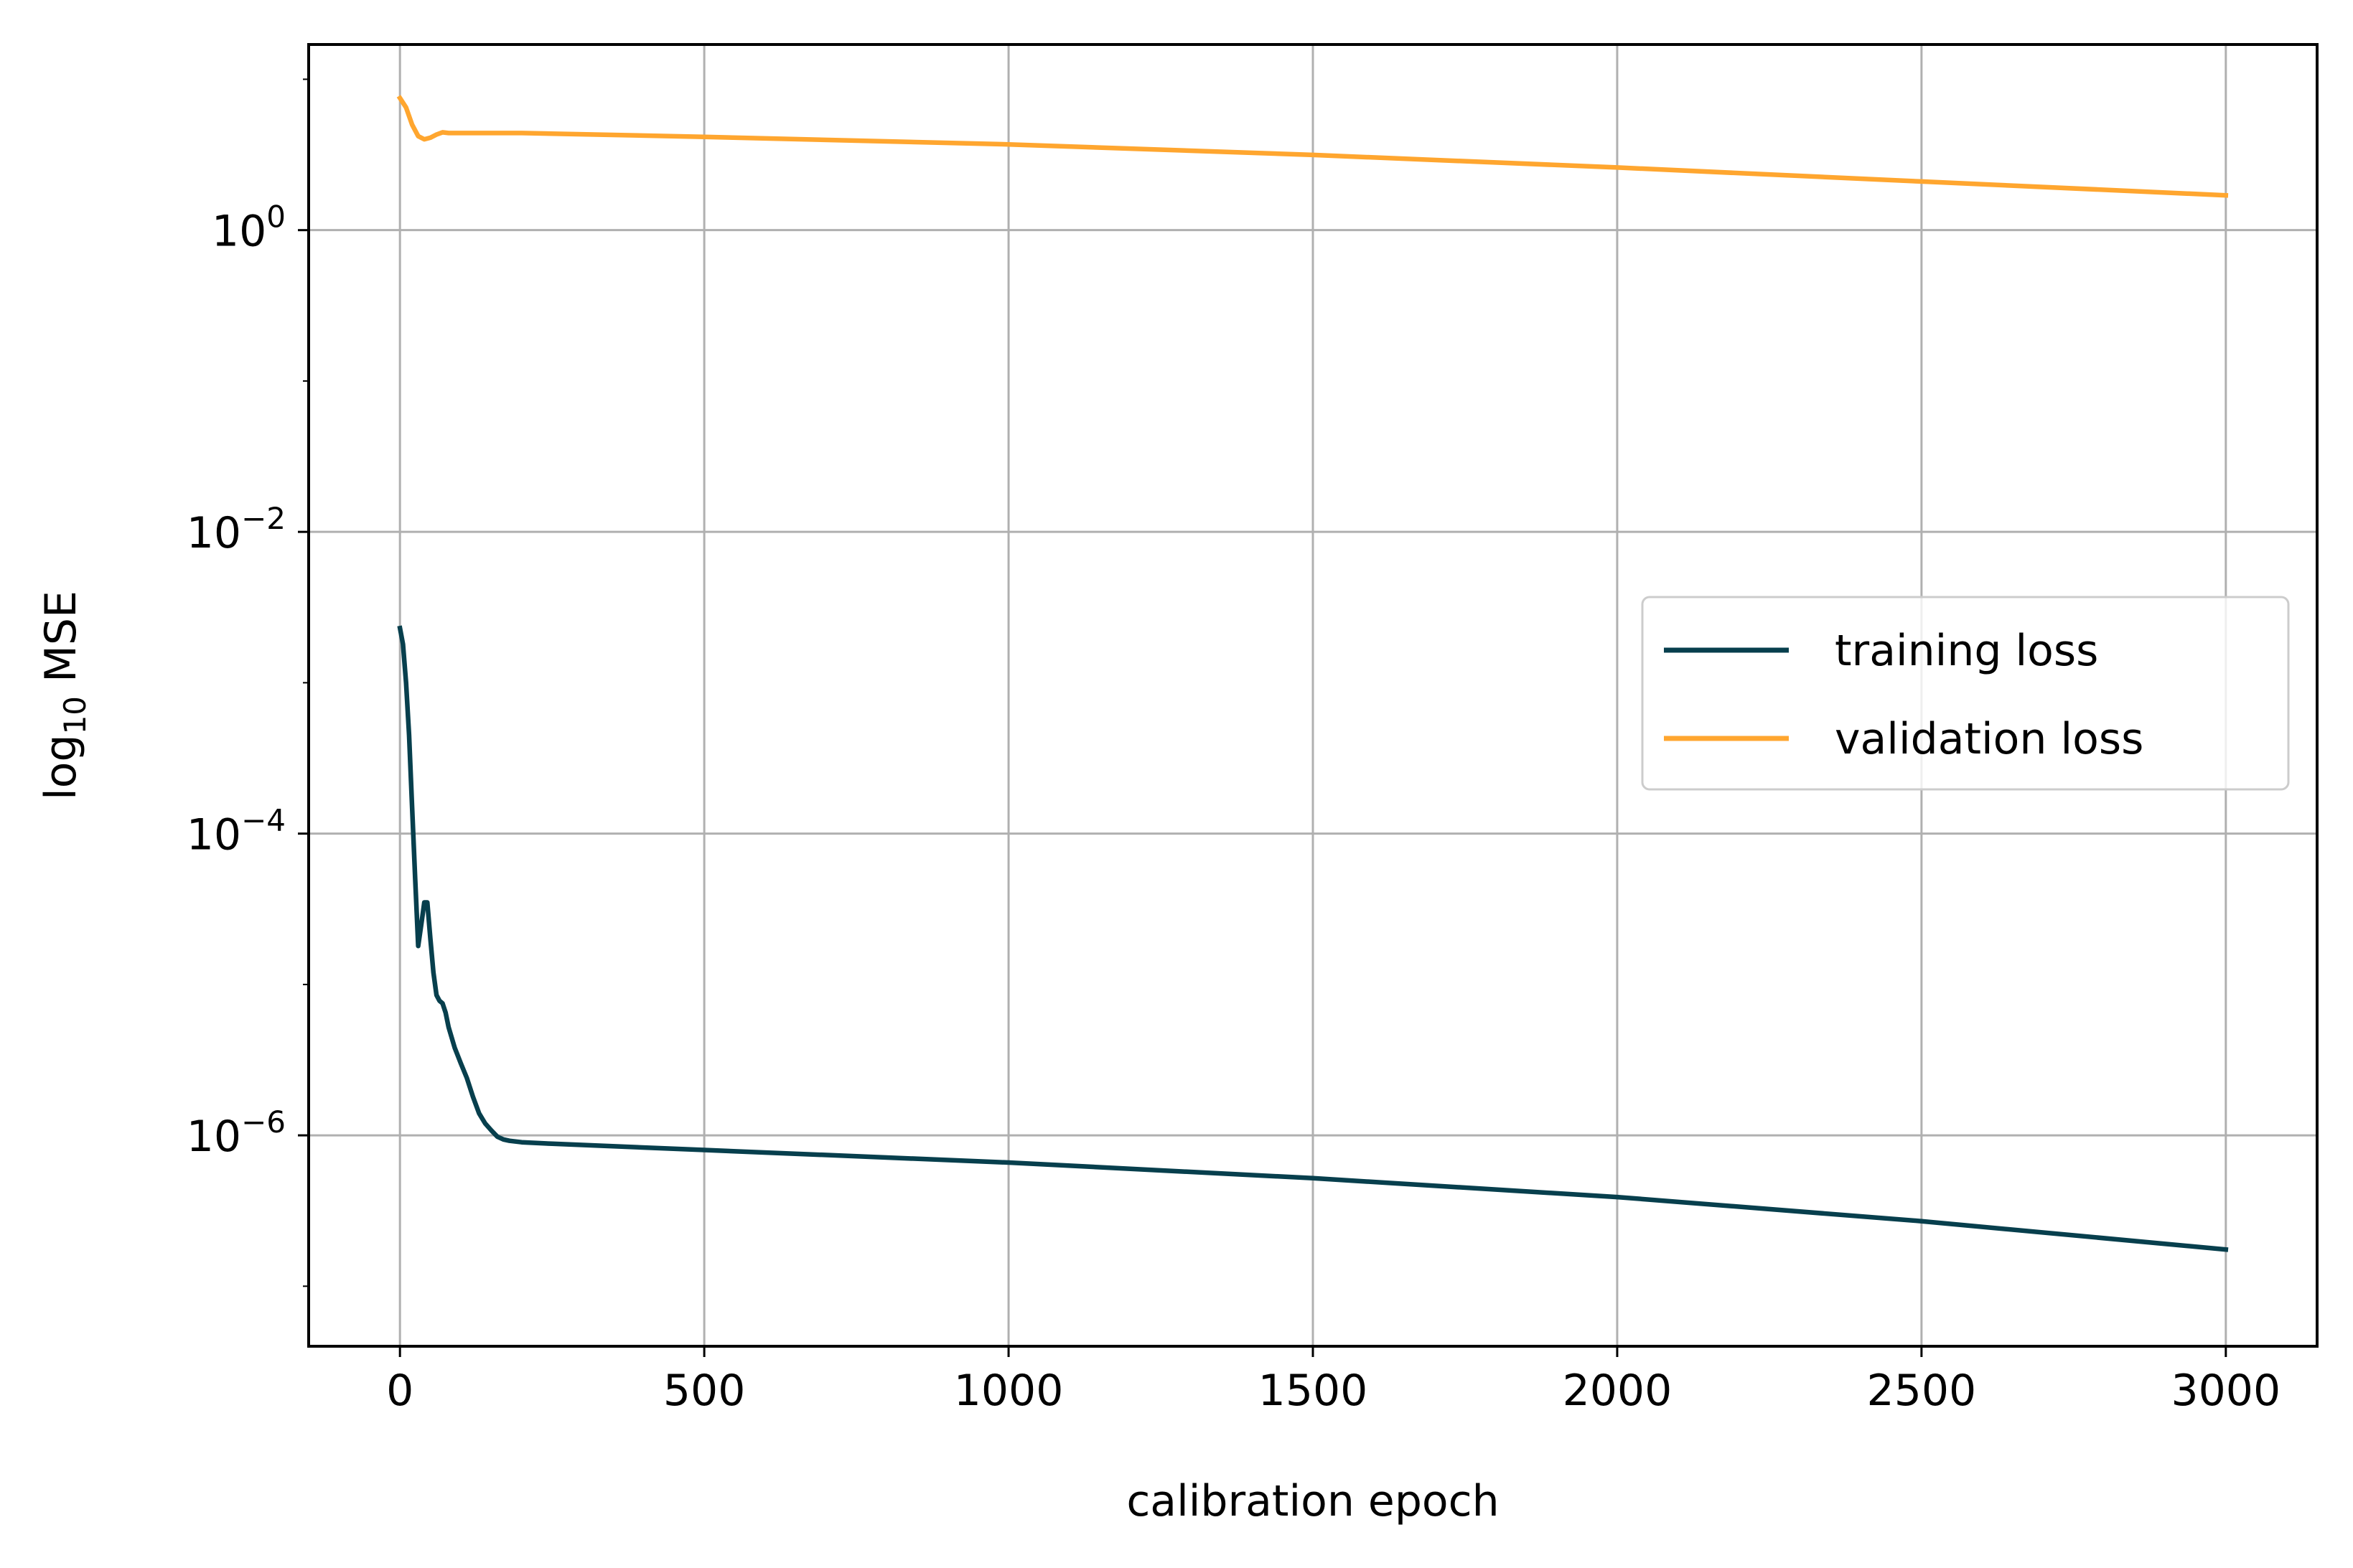 The image size is (2353, 1568). What do you see at coordinates (263, 518) in the screenshot?
I see `y-tick-label-exponent: −2` at bounding box center [263, 518].